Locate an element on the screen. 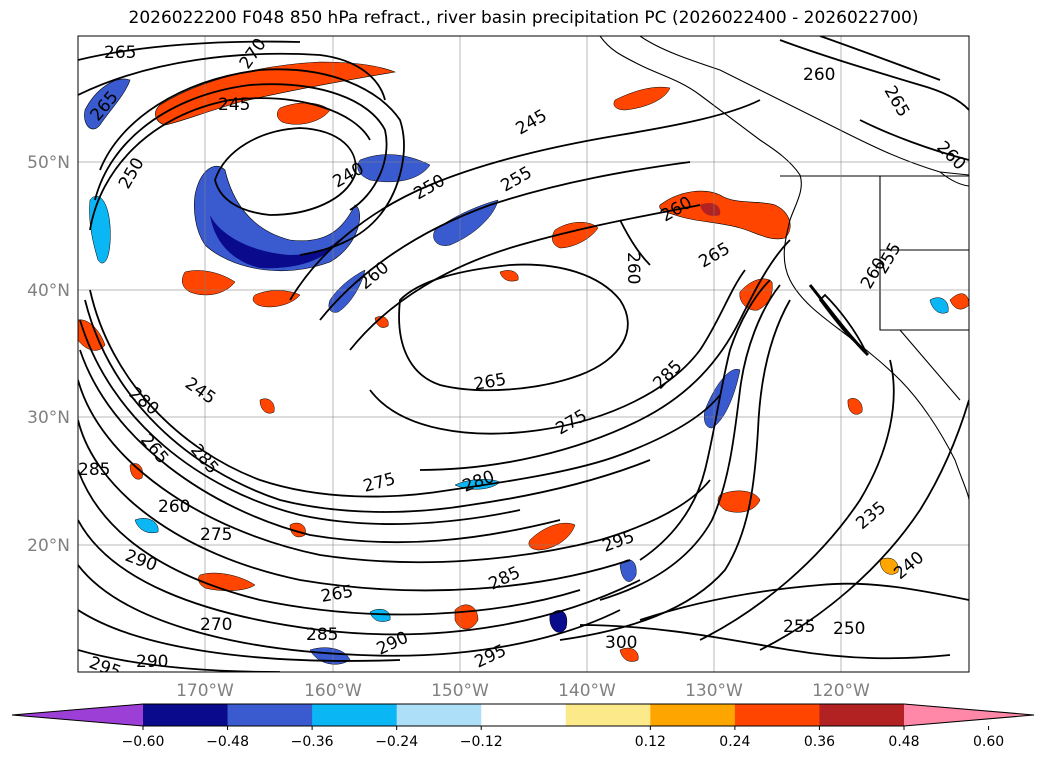 This screenshot has width=1047, height=765. pos-patch-g is located at coordinates (552, 536).